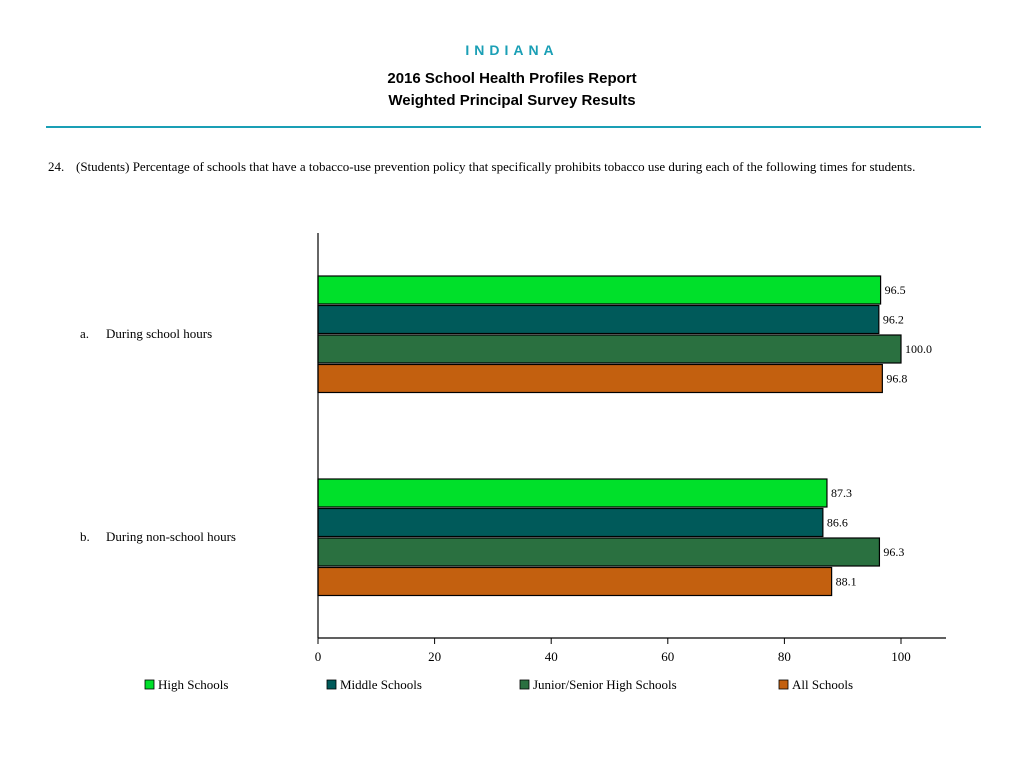 Image resolution: width=1024 pixels, height=768 pixels. Describe the element at coordinates (318, 656) in the screenshot. I see `x-tick-label: 0` at that location.